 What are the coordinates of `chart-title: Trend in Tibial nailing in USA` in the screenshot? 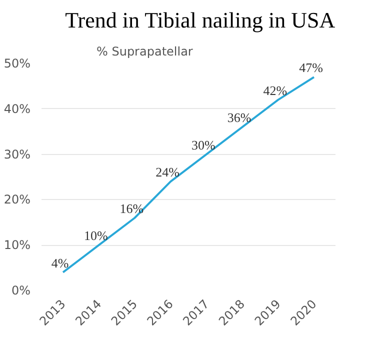 It's located at (200, 20).